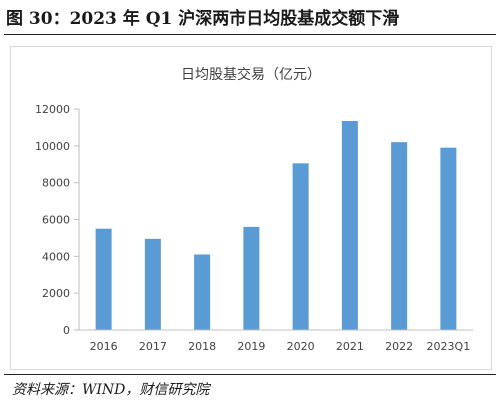 This screenshot has height=412, width=500. Describe the element at coordinates (251, 346) in the screenshot. I see `x-tick-label: 2019` at that location.